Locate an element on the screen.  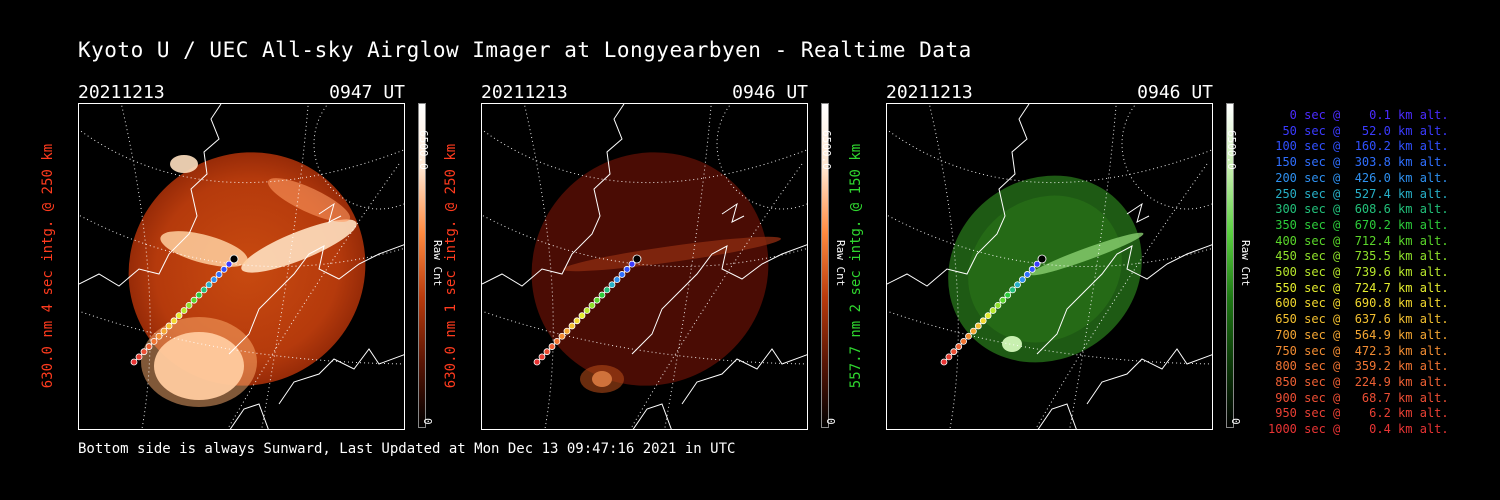
panel-wavelength-label: 630.0 nm 4 sec intg. @ 250 km is located at coordinates (48, 266).